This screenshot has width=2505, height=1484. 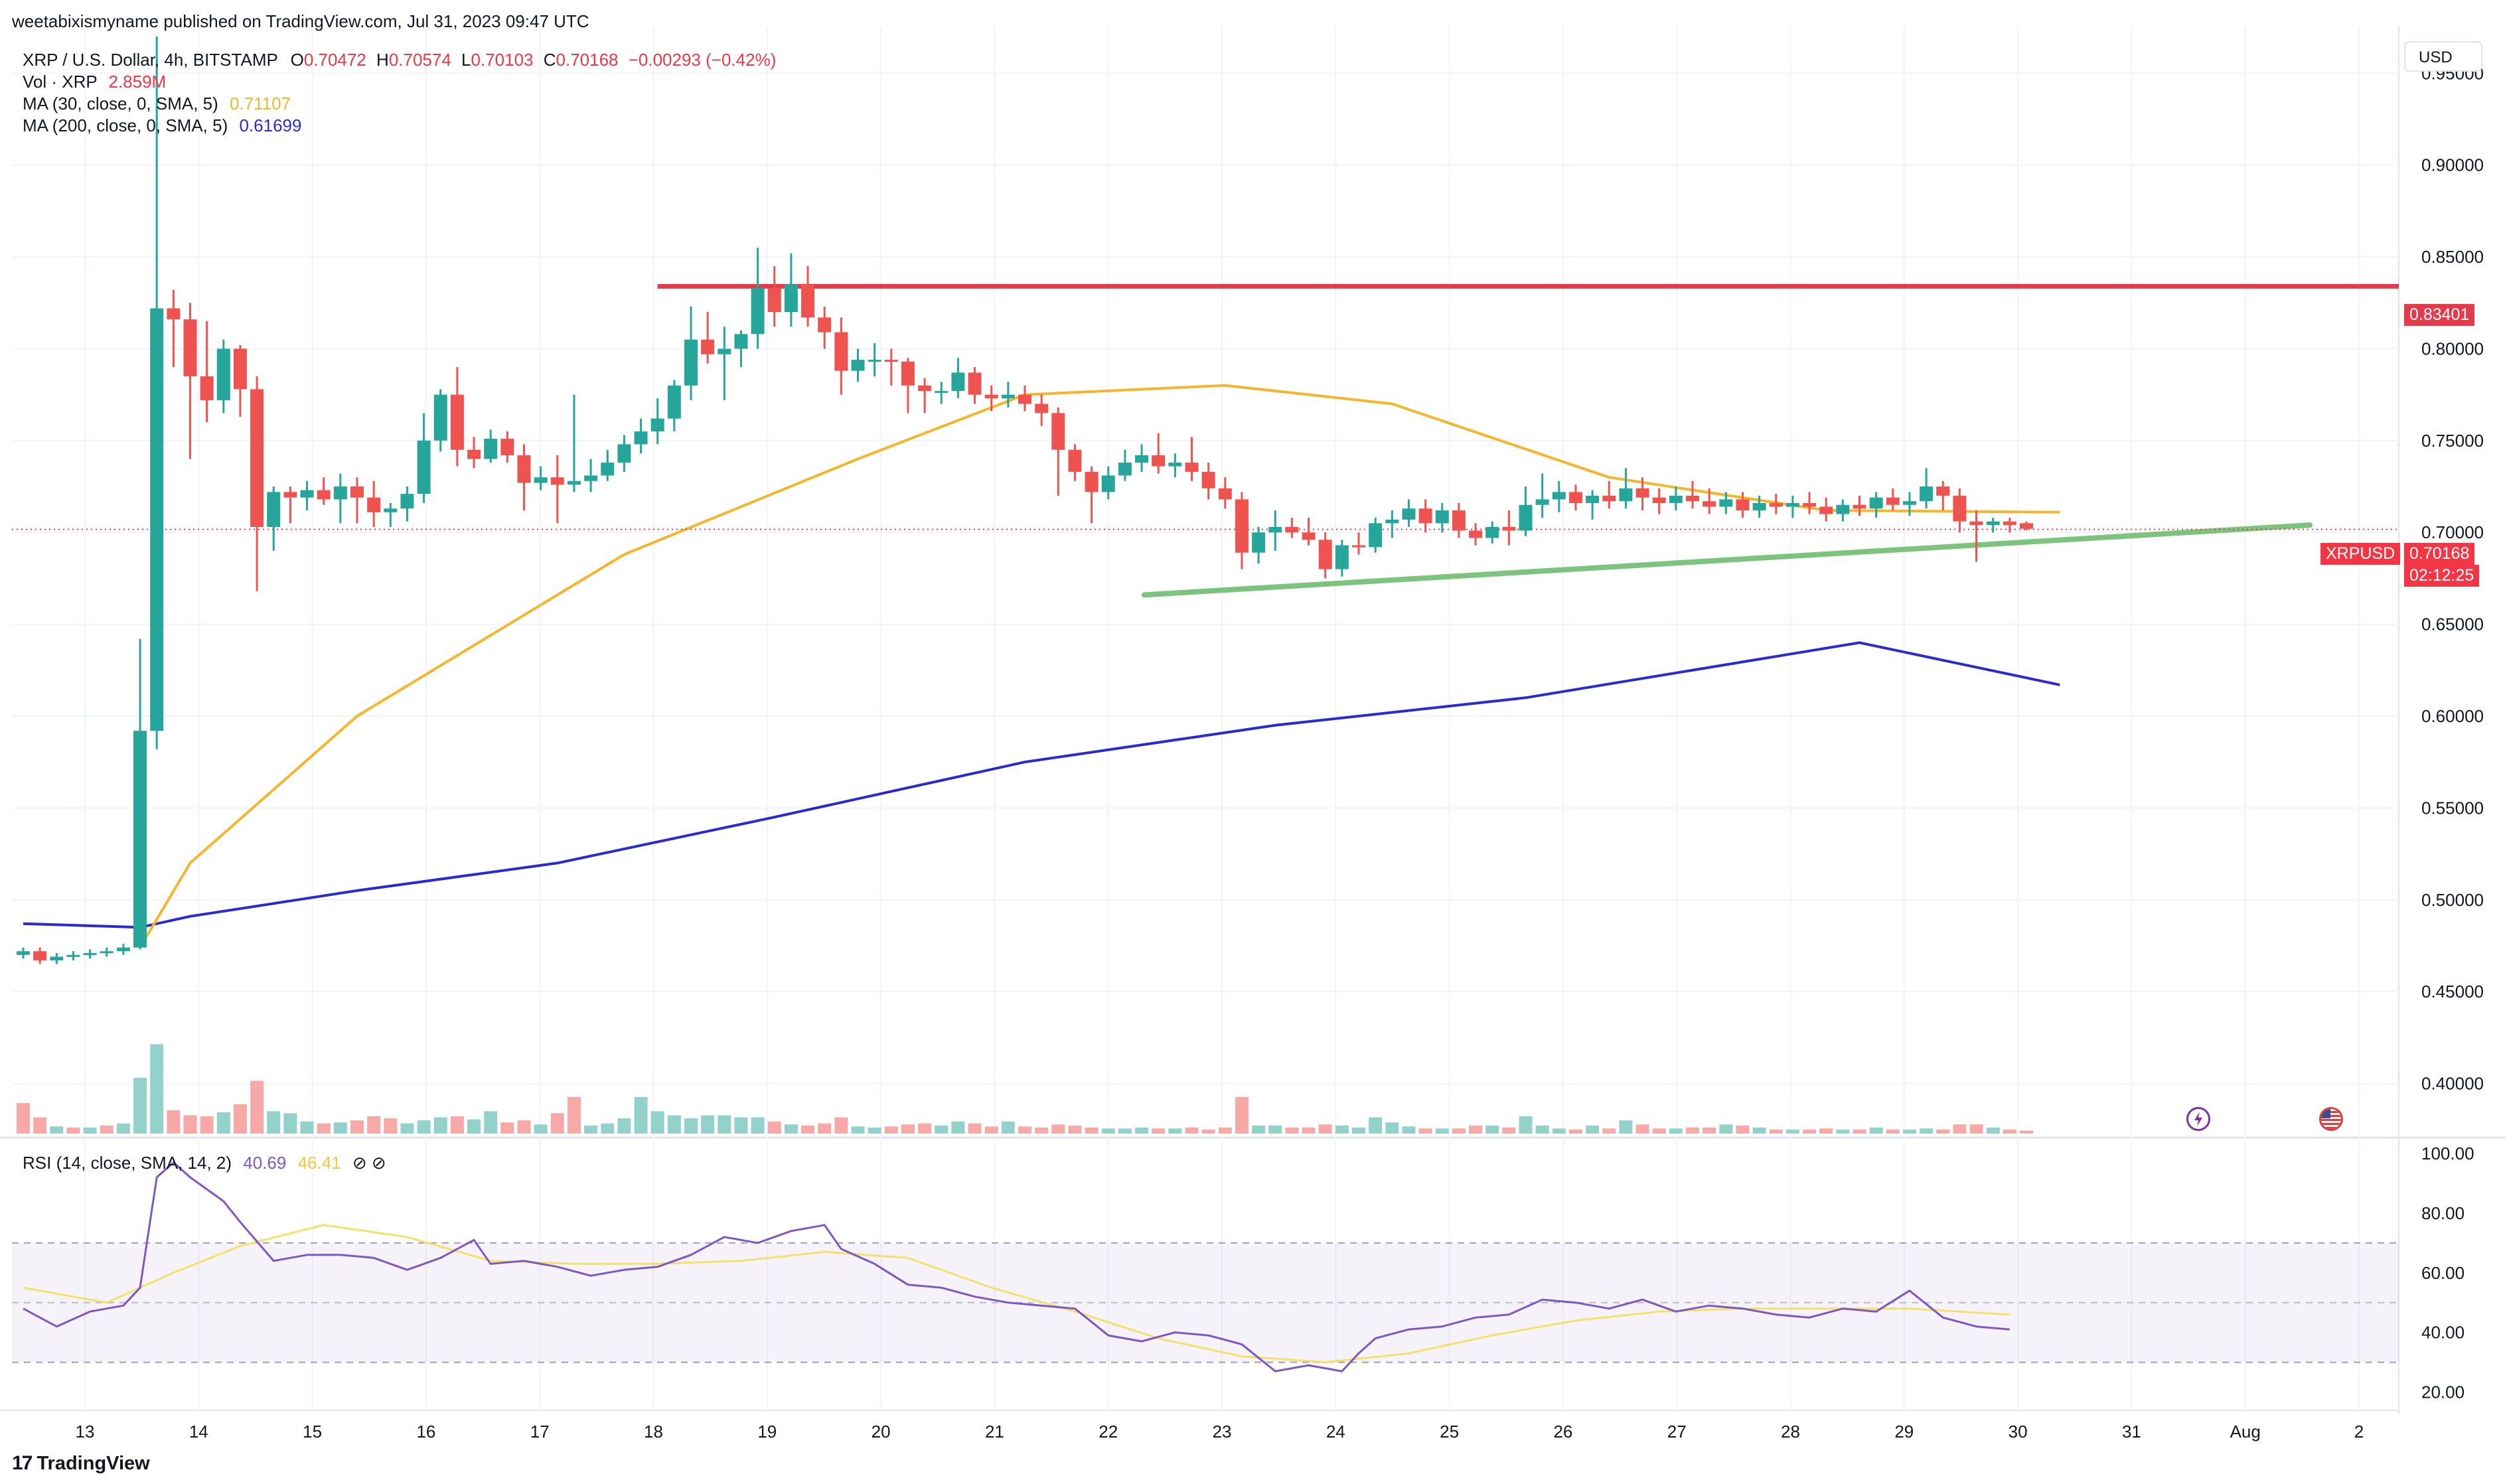 What do you see at coordinates (2452, 1084) in the screenshot?
I see `price-tick-label: 0.40000` at bounding box center [2452, 1084].